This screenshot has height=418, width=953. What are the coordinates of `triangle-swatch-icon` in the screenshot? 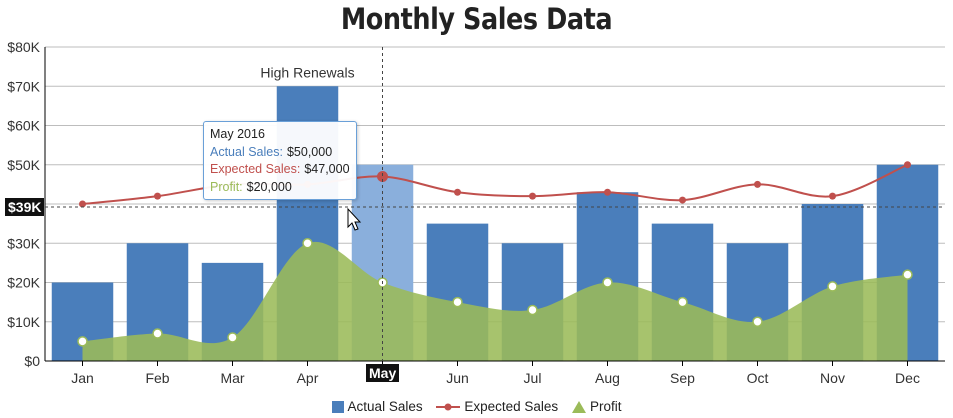 It's located at (578, 406).